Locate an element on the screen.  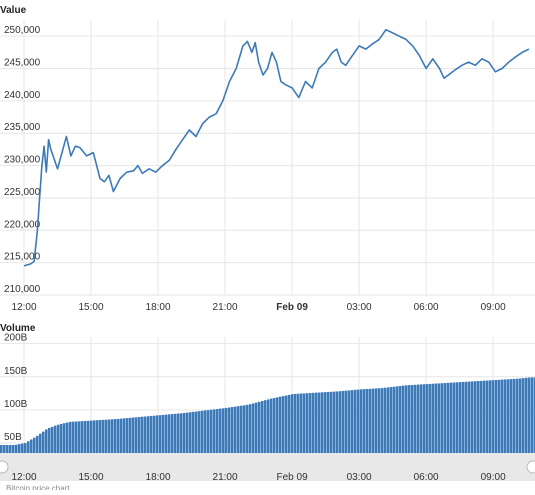
price-y-tick-label: 235,000 is located at coordinates (22, 127).